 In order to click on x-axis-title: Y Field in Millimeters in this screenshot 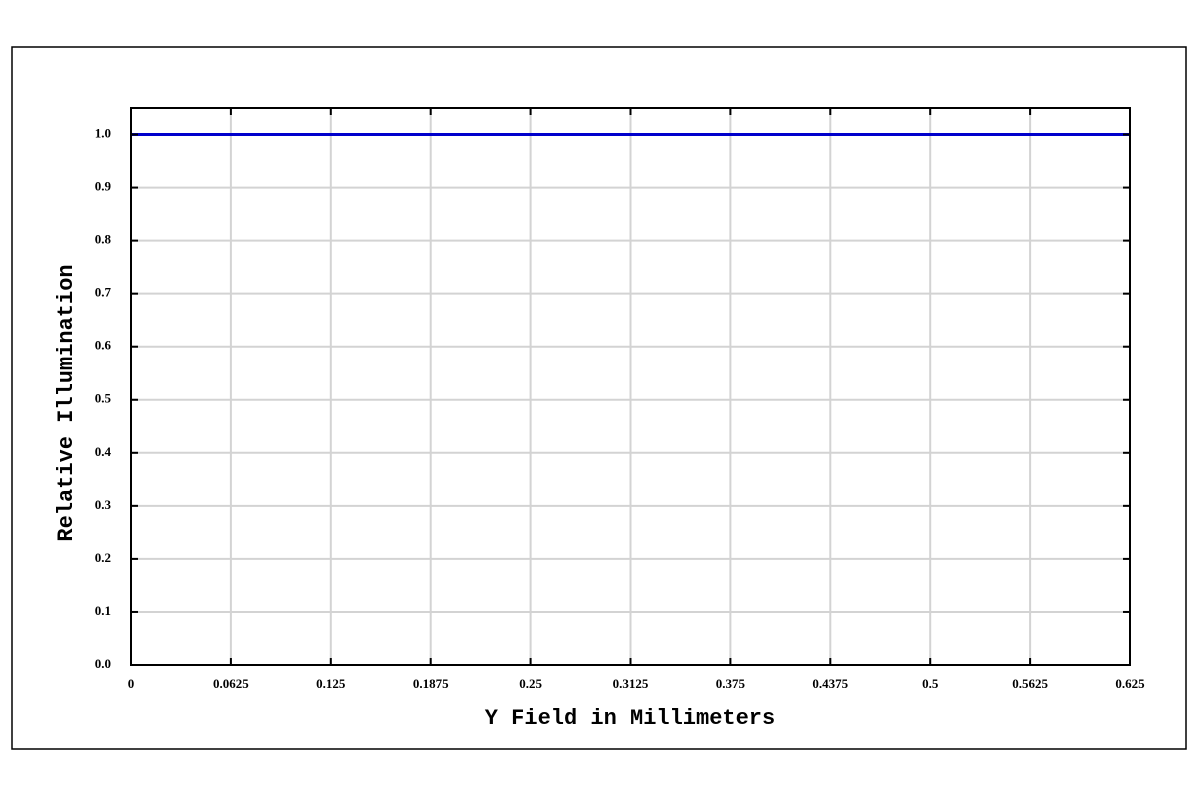, I will do `click(630, 718)`.